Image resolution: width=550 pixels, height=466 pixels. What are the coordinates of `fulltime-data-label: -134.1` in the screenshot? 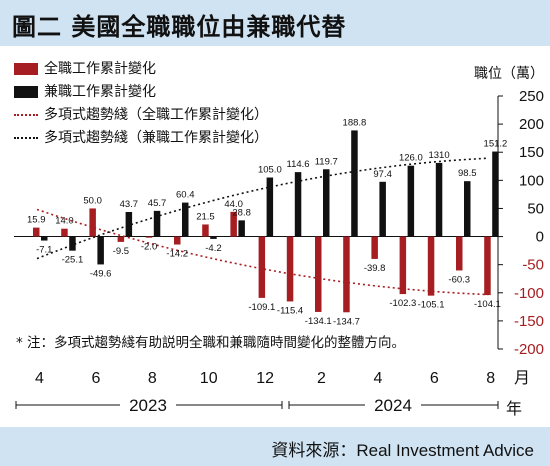 It's located at (318, 321).